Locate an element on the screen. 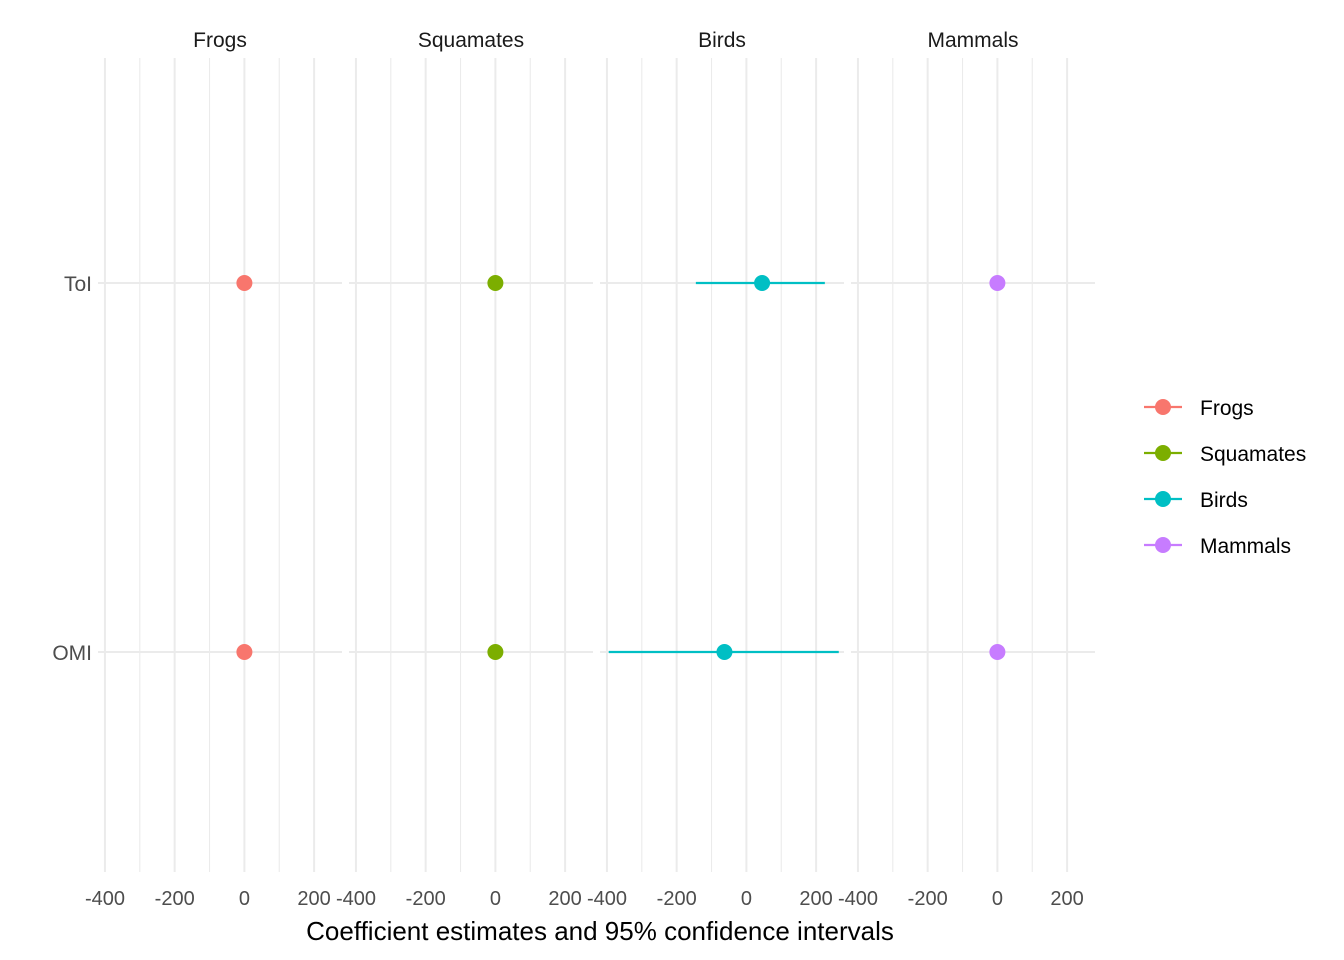 This screenshot has width=1344, height=960. legend-label: Frogs is located at coordinates (1227, 408).